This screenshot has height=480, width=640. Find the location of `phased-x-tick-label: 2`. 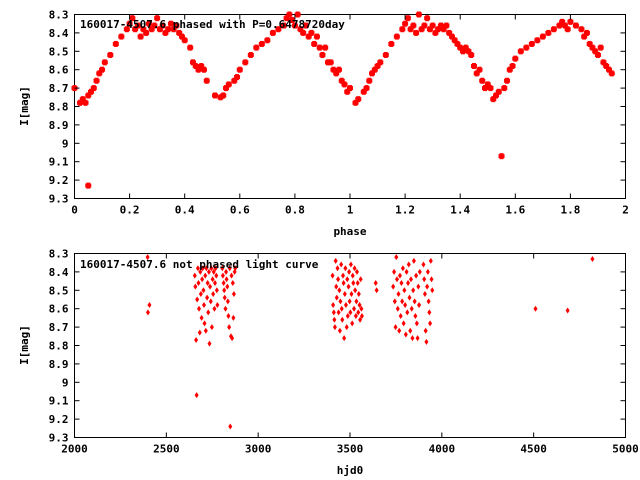

phased-x-tick-label: 2 is located at coordinates (625, 210).